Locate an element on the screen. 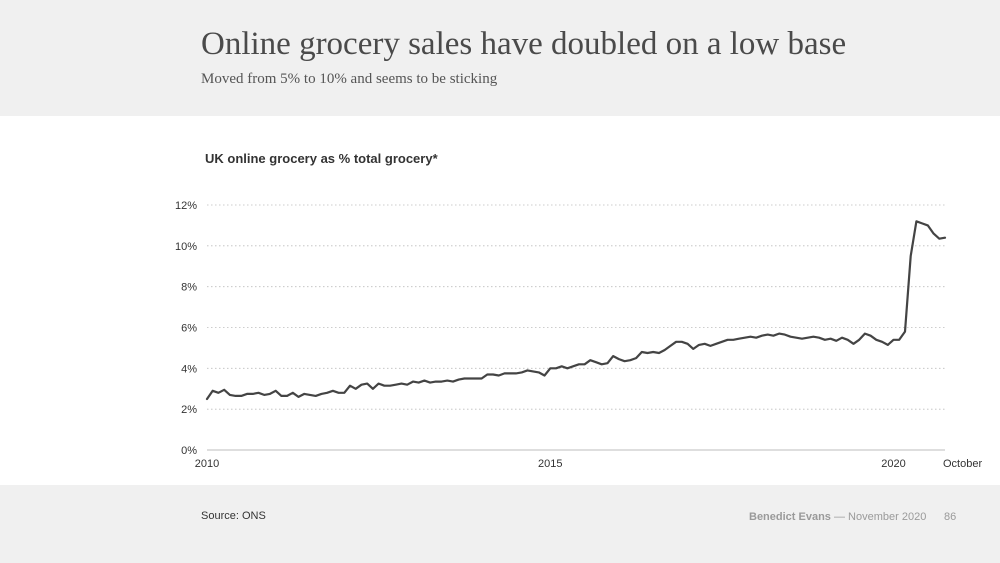 This screenshot has width=1000, height=563. page-number: 86 is located at coordinates (950, 517).